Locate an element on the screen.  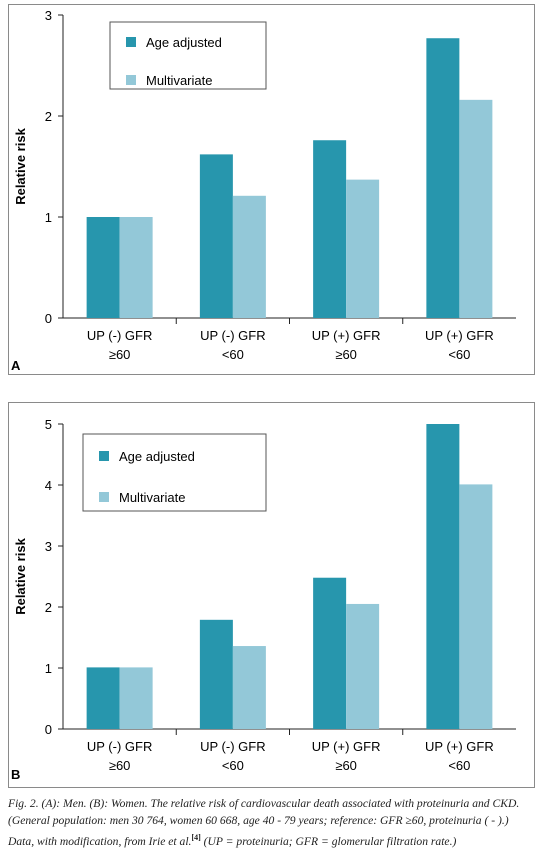
legend-box is located at coordinates (174, 472).